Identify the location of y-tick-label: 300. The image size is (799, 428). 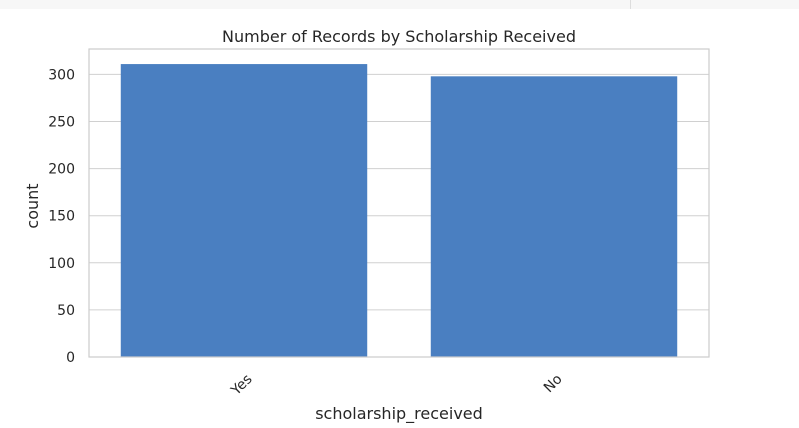
(61, 75).